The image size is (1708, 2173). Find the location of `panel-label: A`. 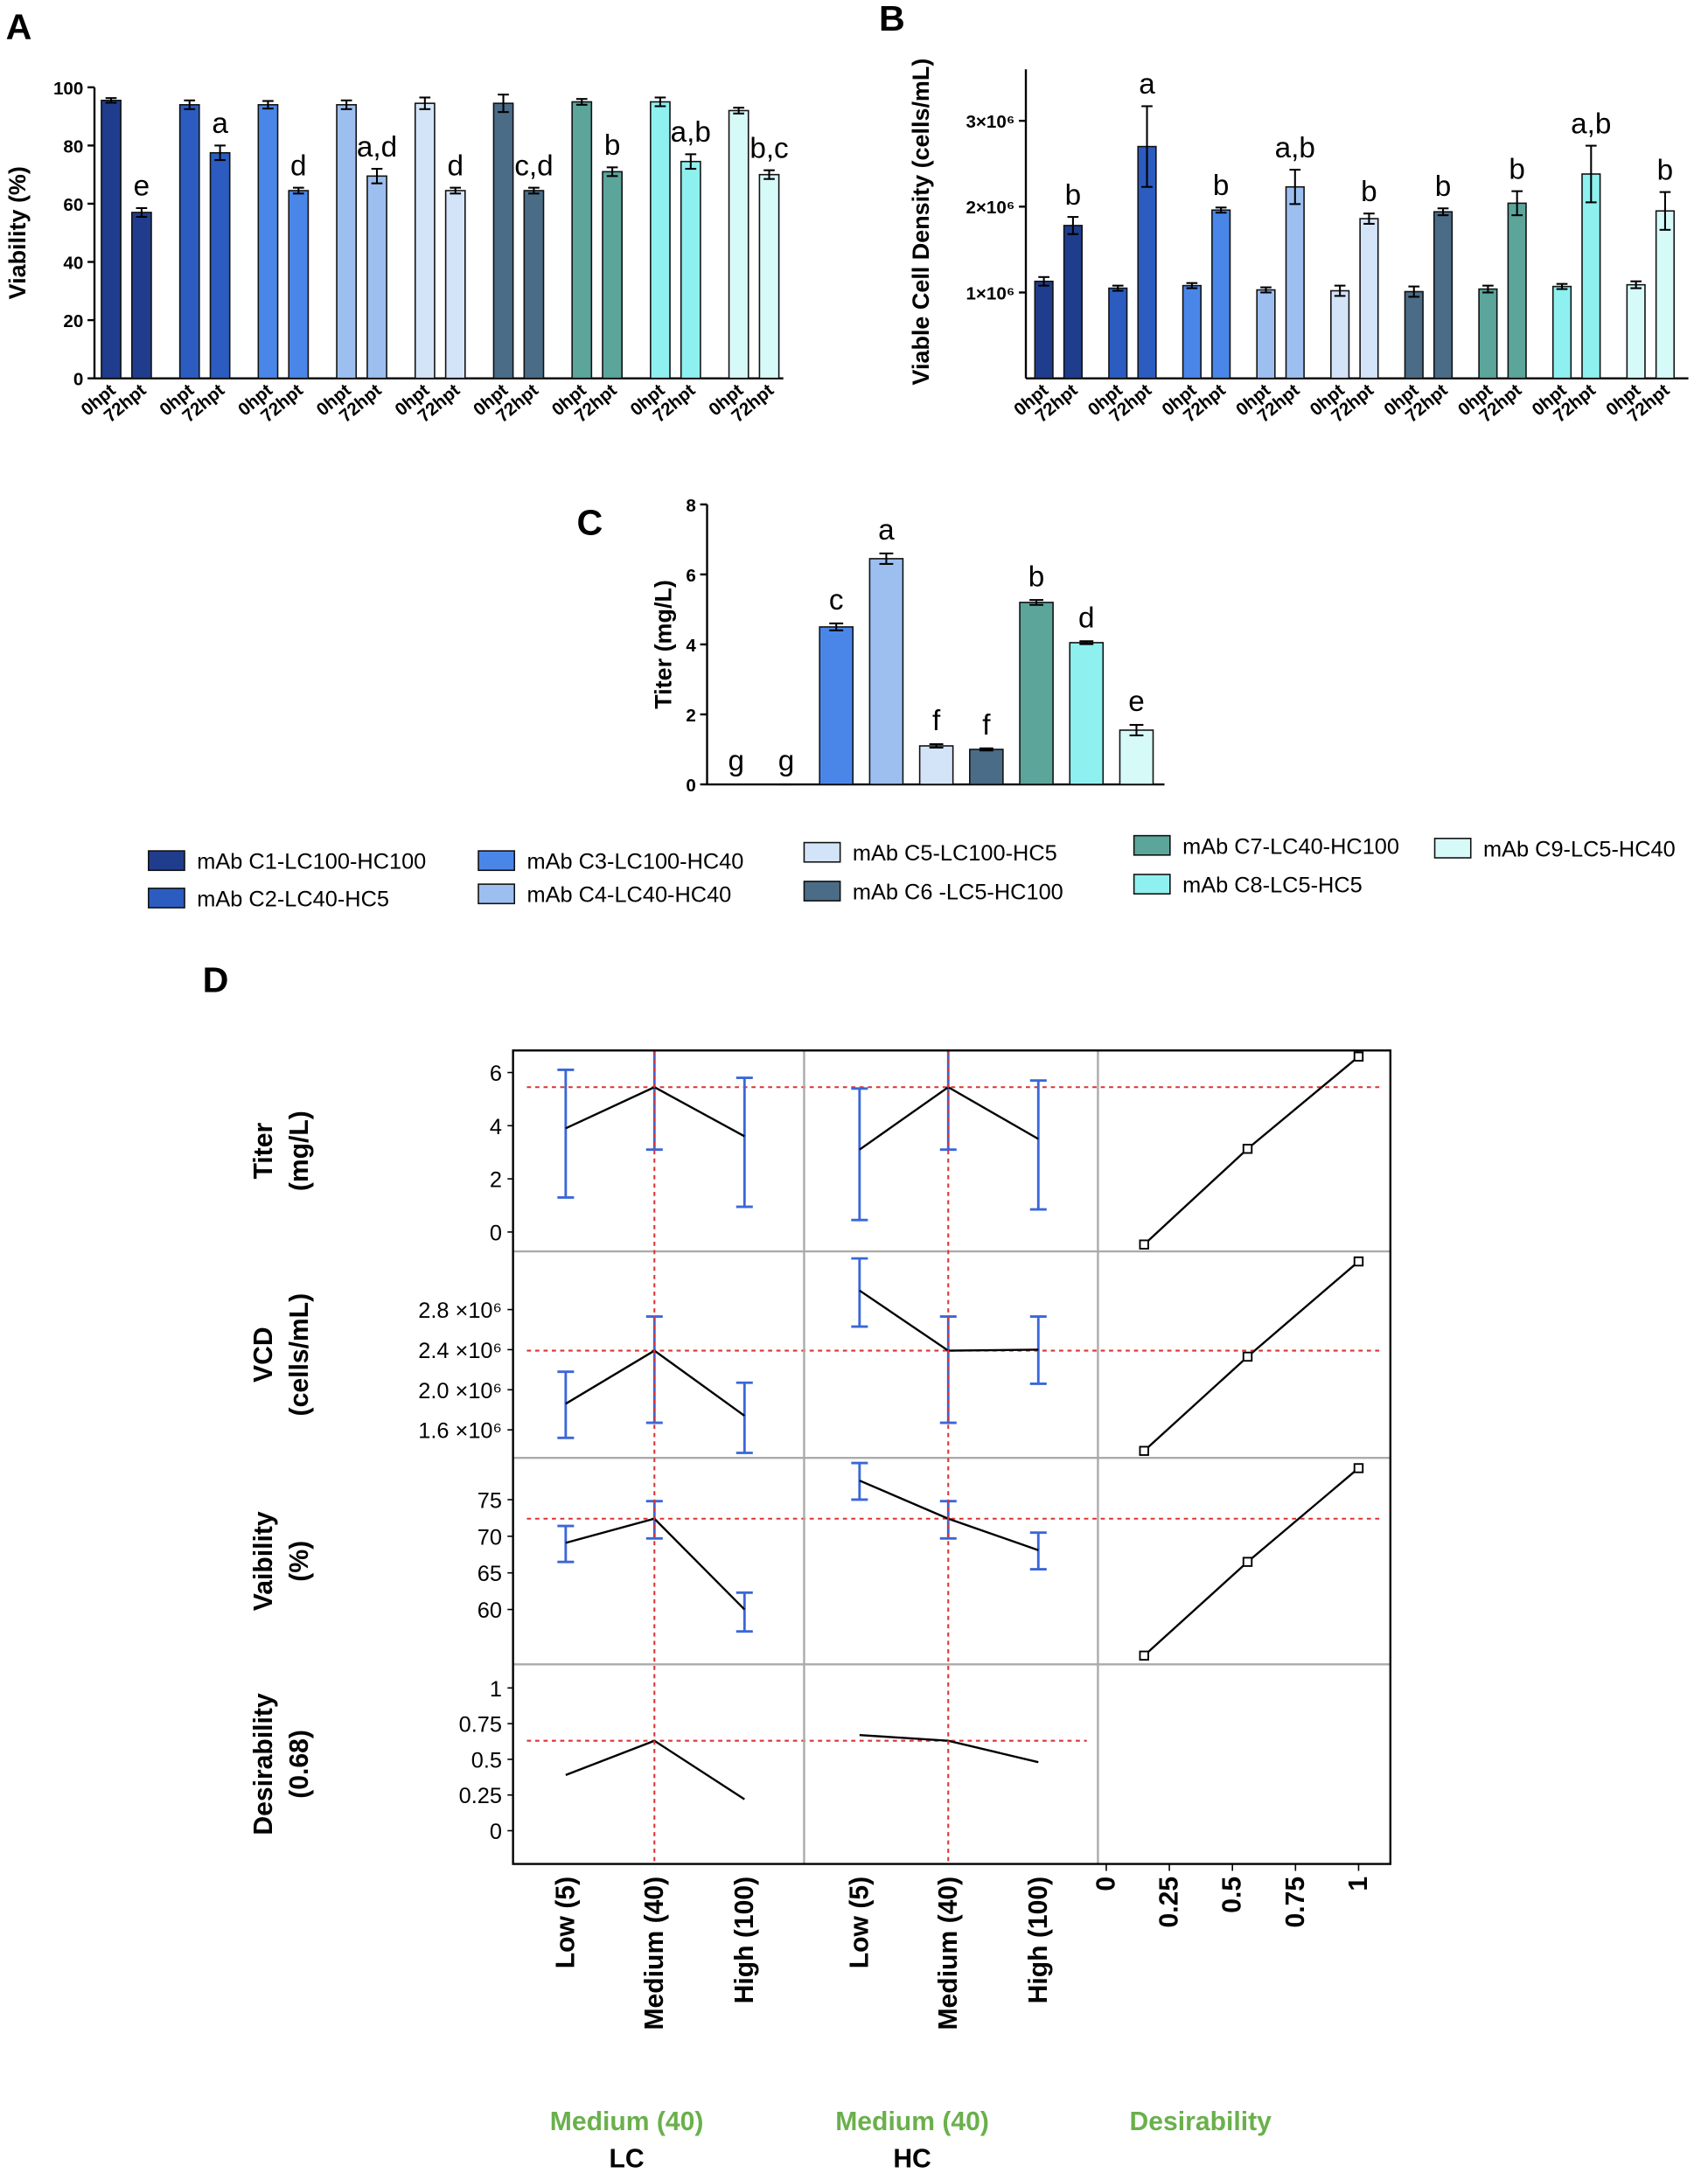

panel-label: A is located at coordinates (19, 26).